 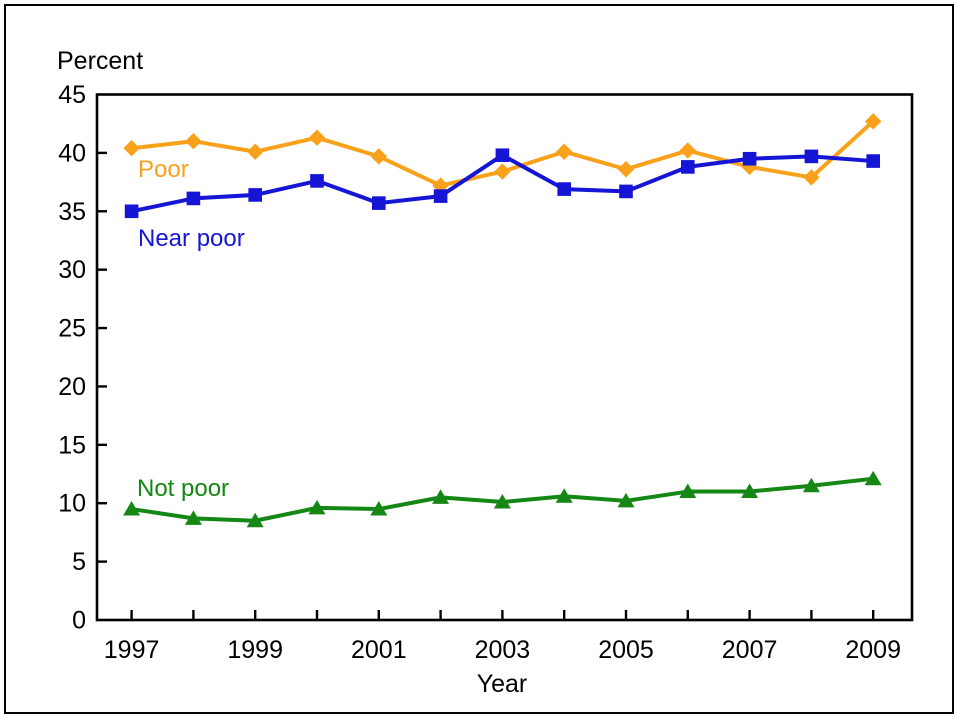 What do you see at coordinates (502, 684) in the screenshot?
I see `x-axis-title: Year` at bounding box center [502, 684].